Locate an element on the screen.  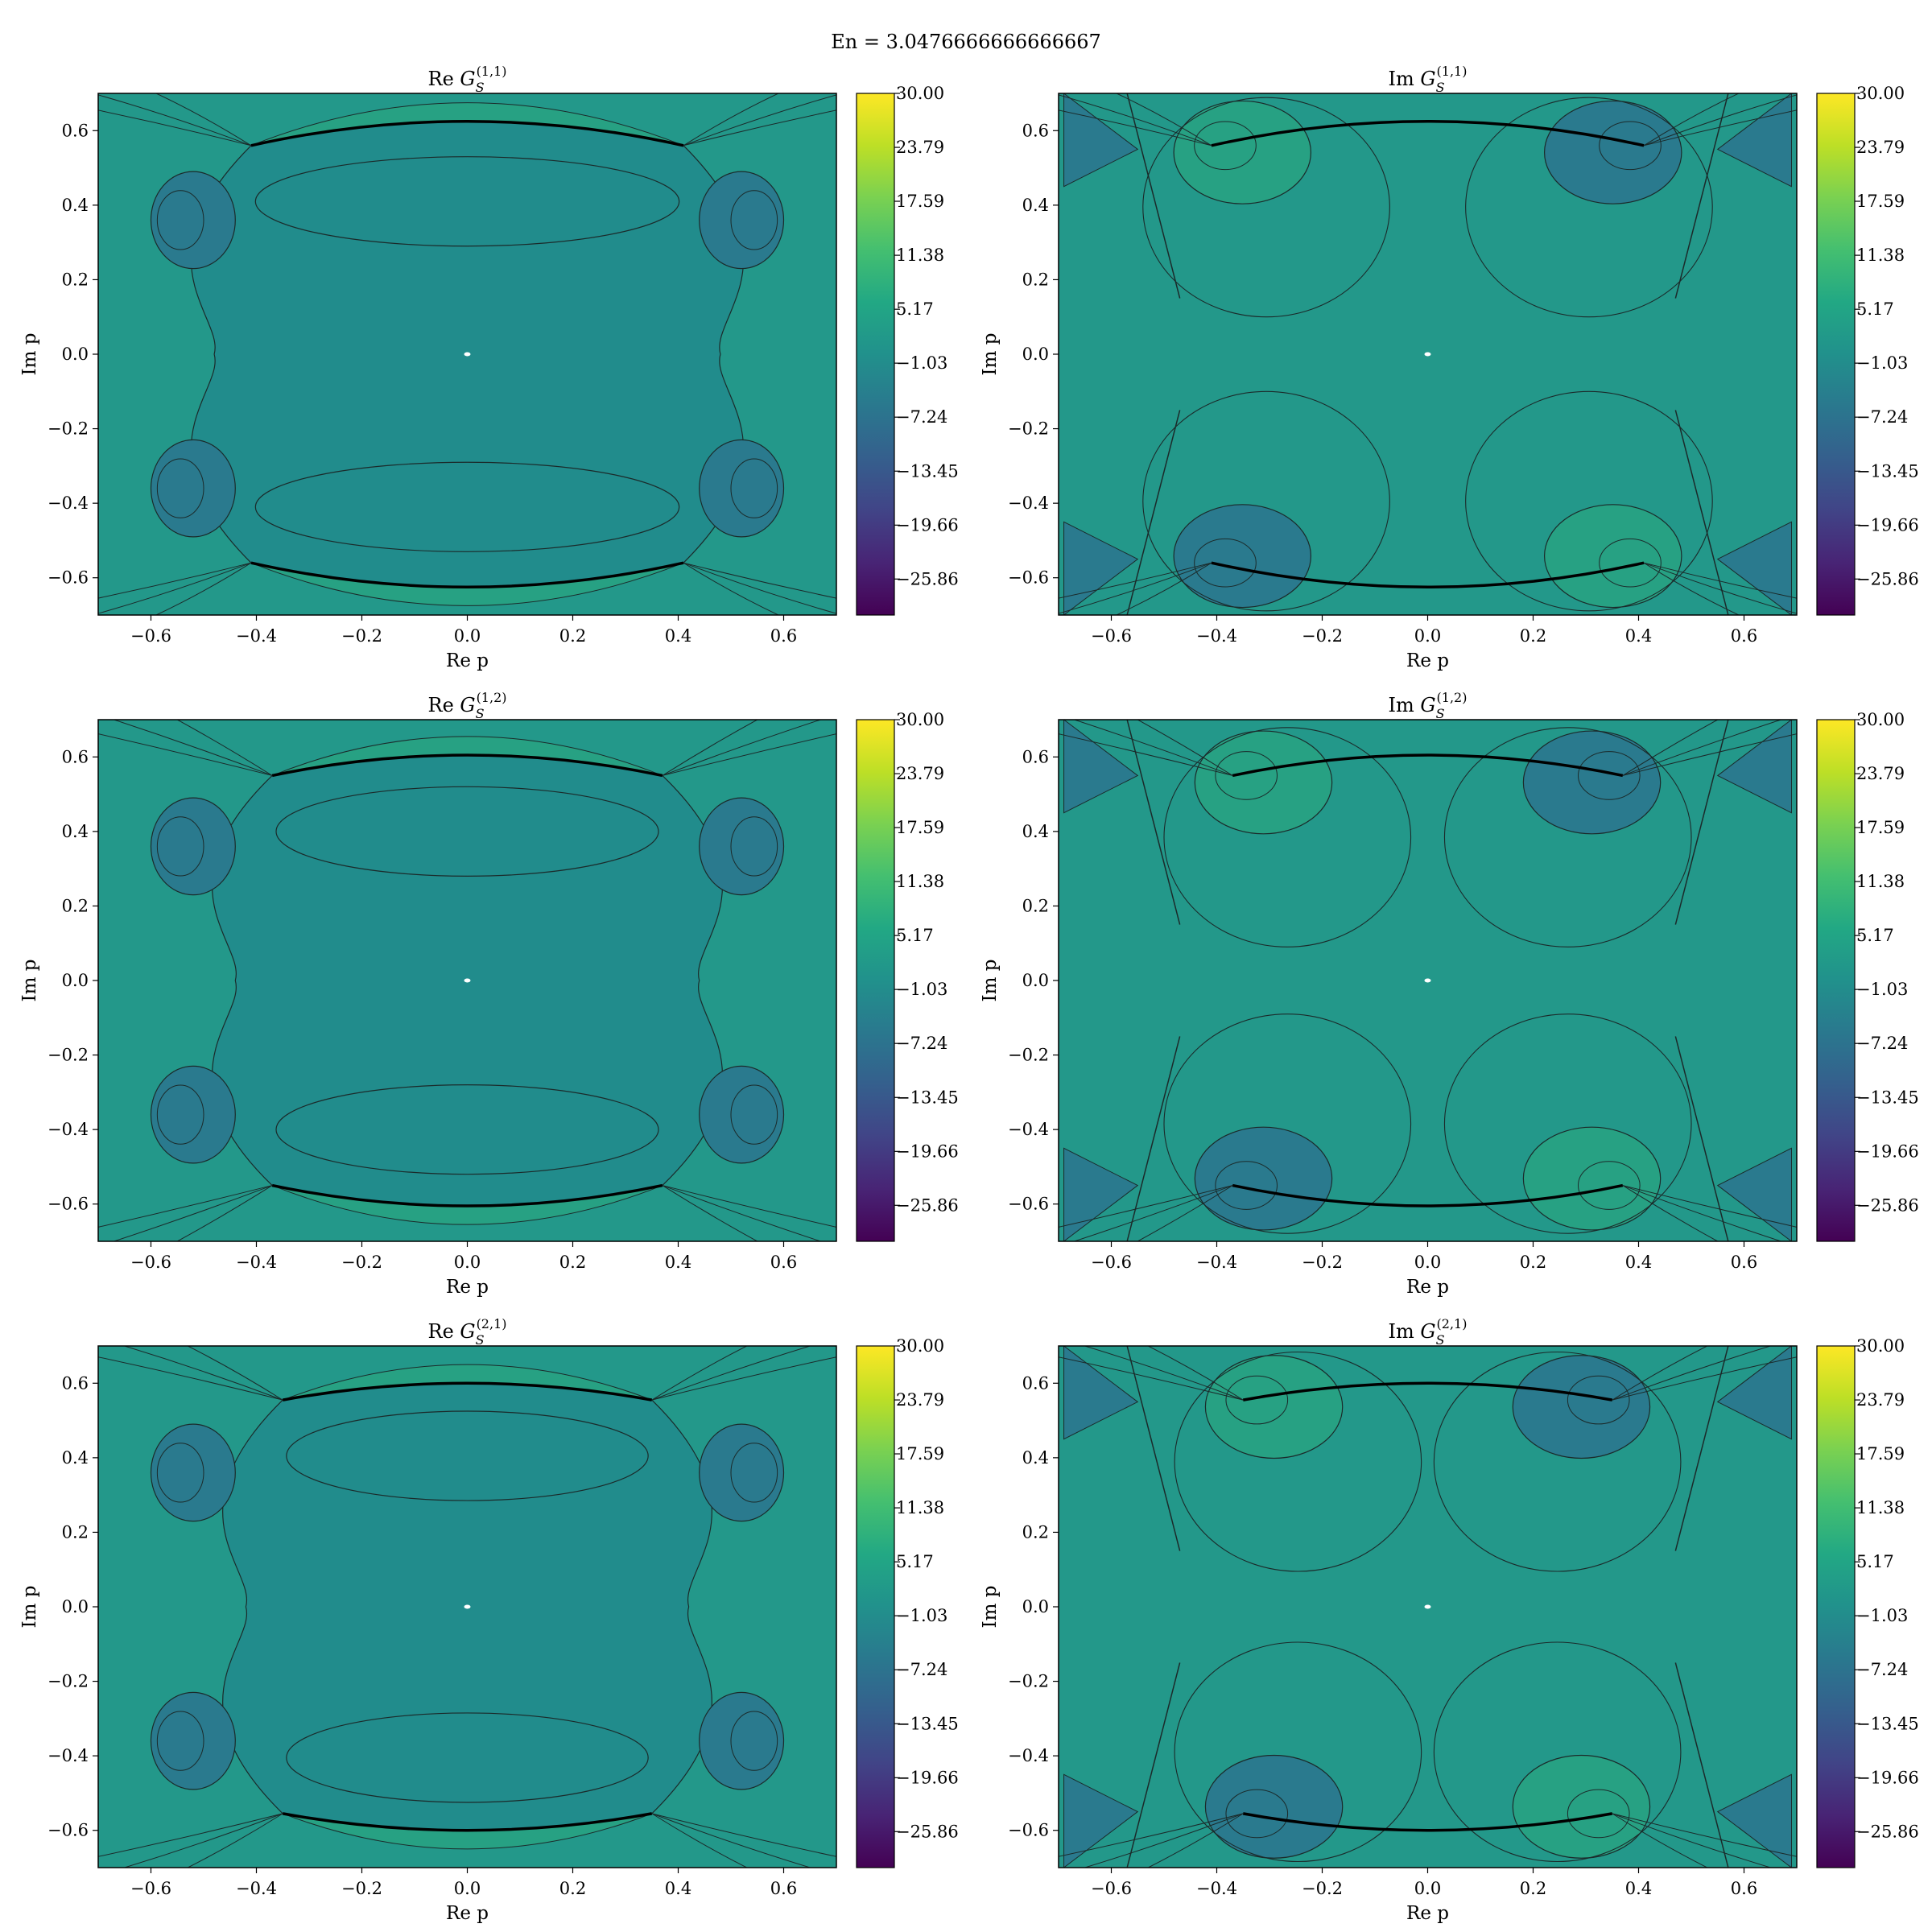
plot-area is located at coordinates (467, 1607).